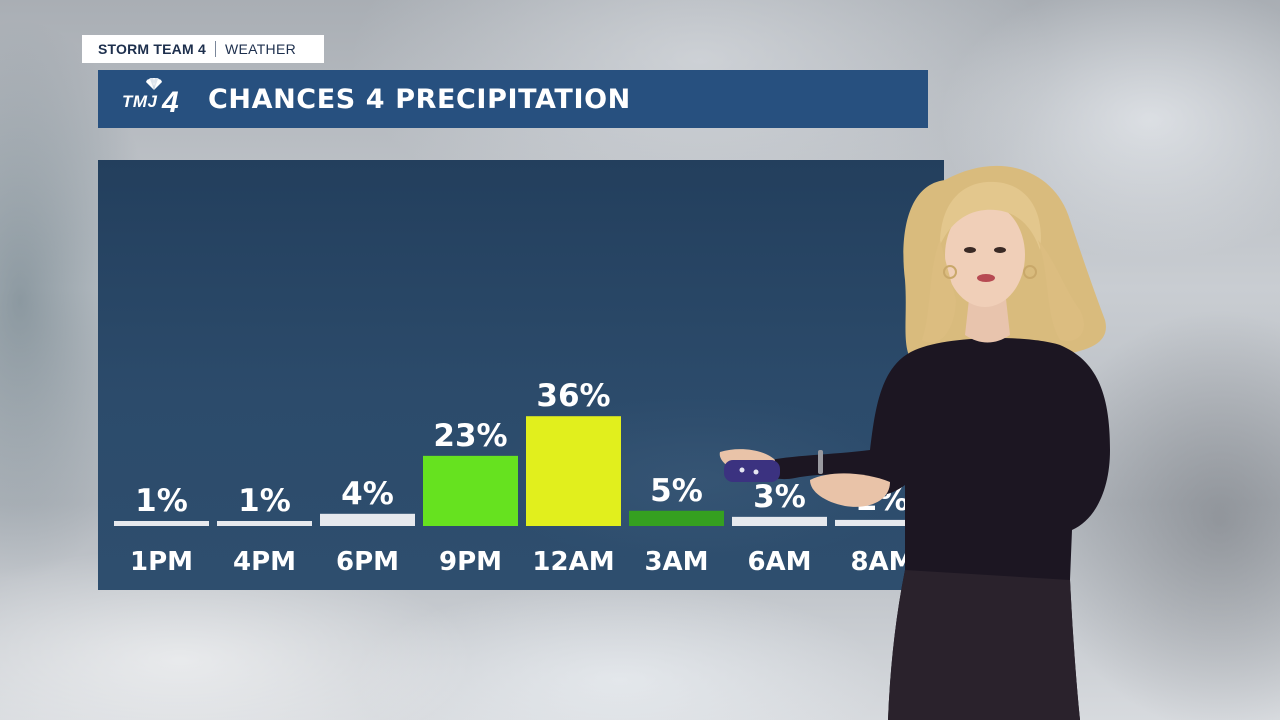  What do you see at coordinates (470, 562) in the screenshot?
I see `category-label-9pm: 9PM` at bounding box center [470, 562].